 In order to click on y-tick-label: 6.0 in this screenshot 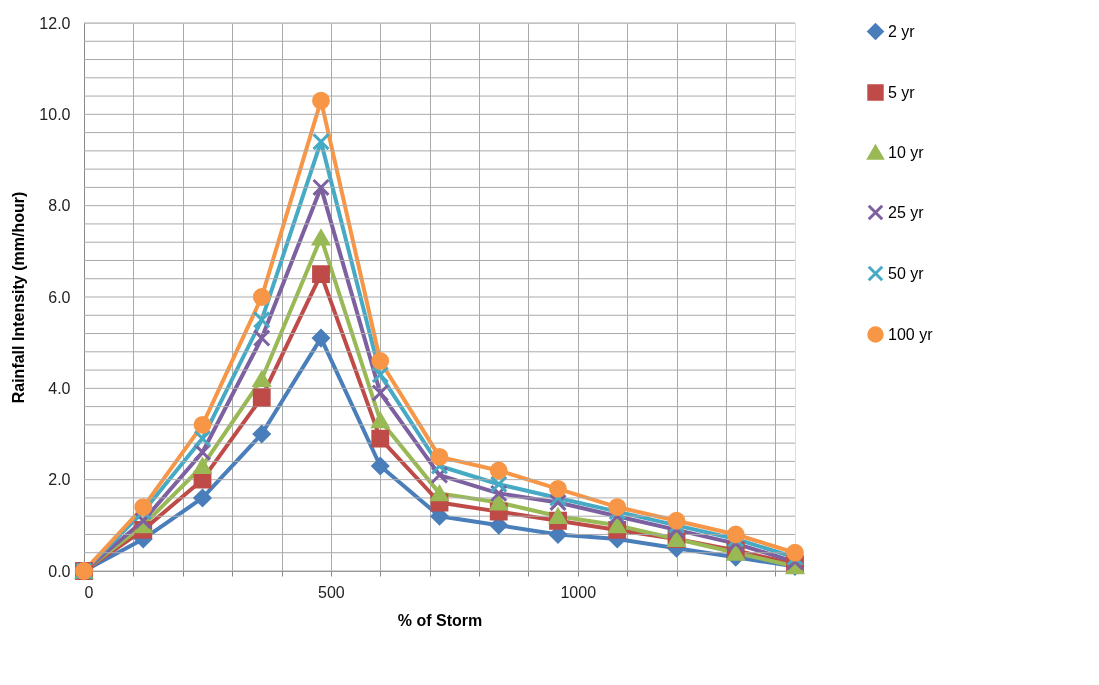, I will do `click(59, 297)`.